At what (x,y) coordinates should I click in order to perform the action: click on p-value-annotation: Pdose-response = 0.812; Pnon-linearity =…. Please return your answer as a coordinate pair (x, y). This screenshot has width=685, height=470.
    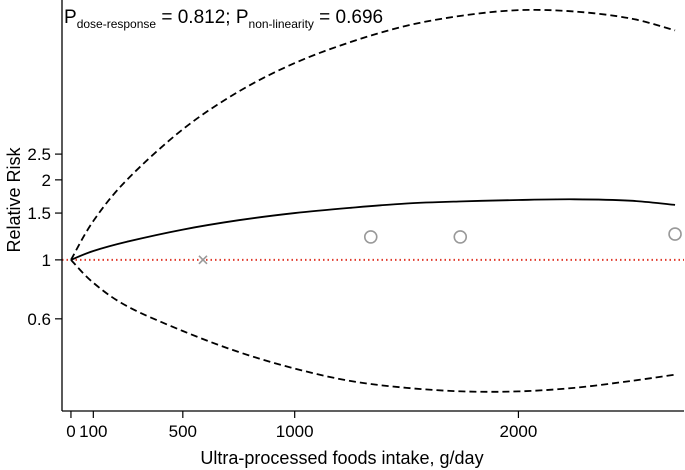
    Looking at the image, I should click on (223, 19).